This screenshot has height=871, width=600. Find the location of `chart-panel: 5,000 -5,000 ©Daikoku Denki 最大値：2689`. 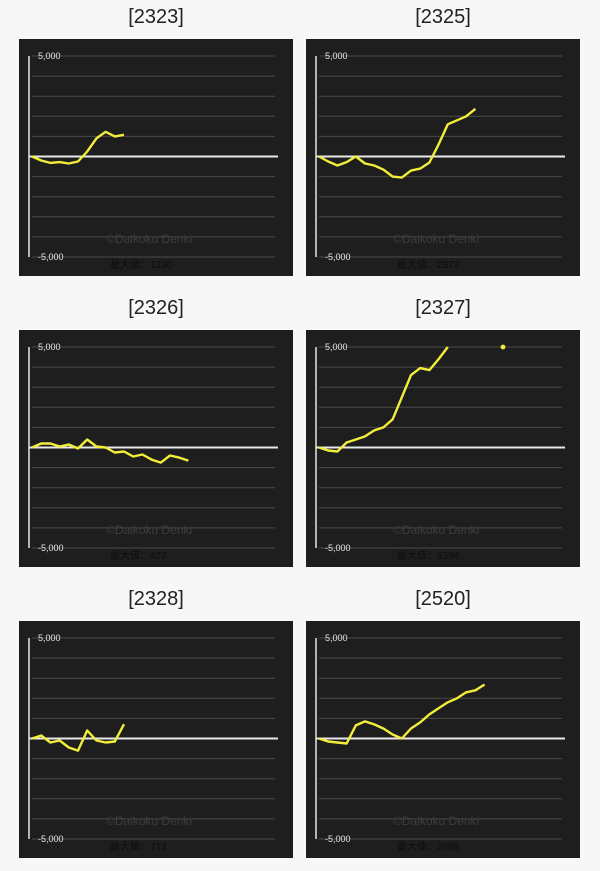

chart-panel: 5,000 -5,000 ©Daikoku Denki 最大値：2689 is located at coordinates (443, 739).